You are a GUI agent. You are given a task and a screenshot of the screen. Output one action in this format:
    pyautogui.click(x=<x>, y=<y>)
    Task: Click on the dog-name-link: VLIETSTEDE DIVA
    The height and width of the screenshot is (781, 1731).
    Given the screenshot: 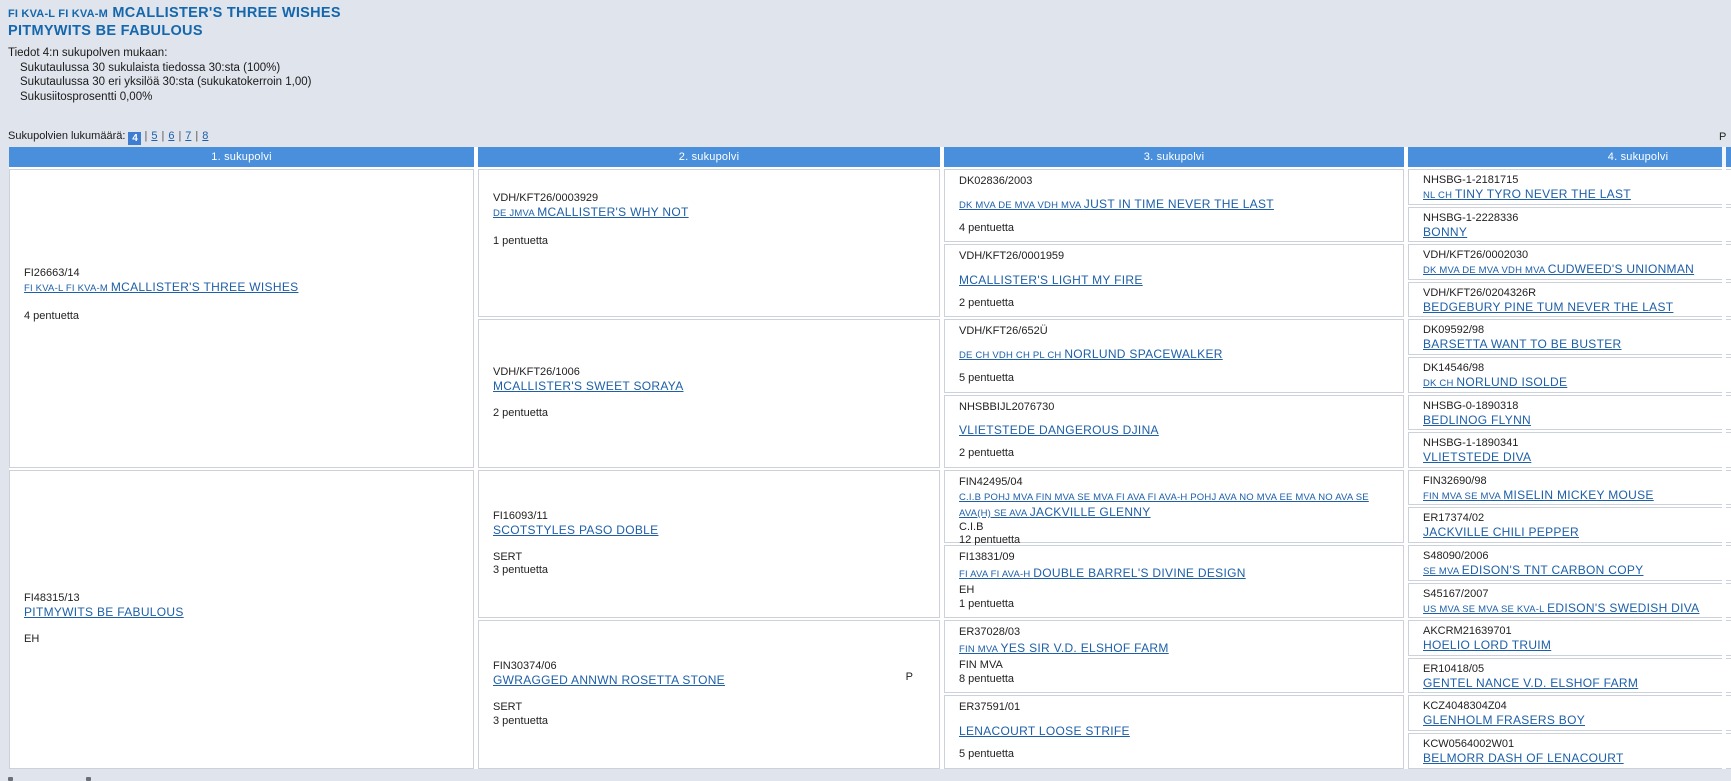 What is the action you would take?
    pyautogui.click(x=1577, y=457)
    